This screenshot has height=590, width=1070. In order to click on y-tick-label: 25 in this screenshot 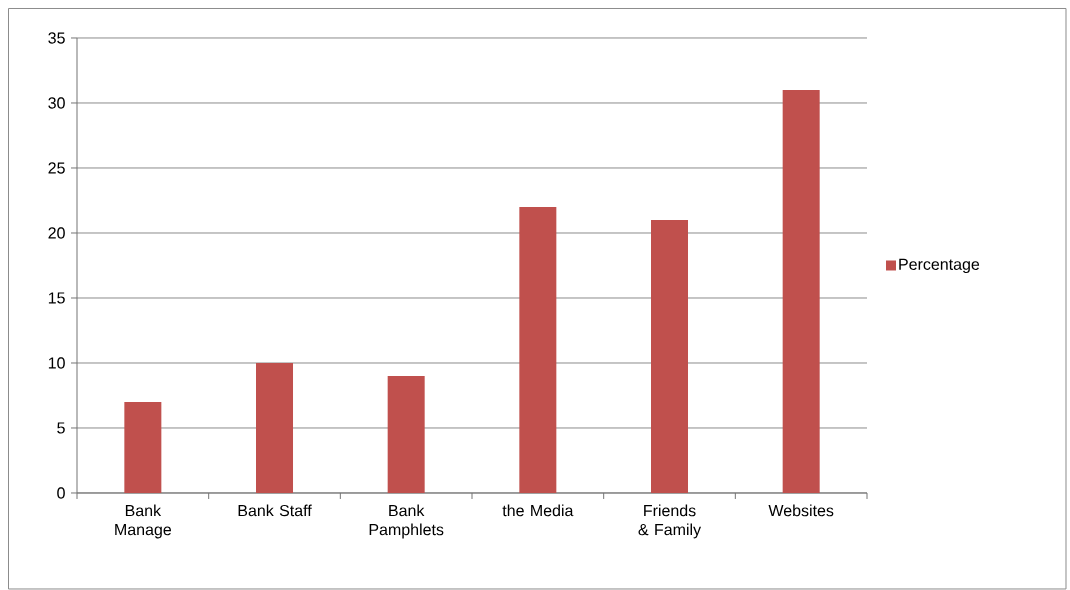, I will do `click(56, 168)`.